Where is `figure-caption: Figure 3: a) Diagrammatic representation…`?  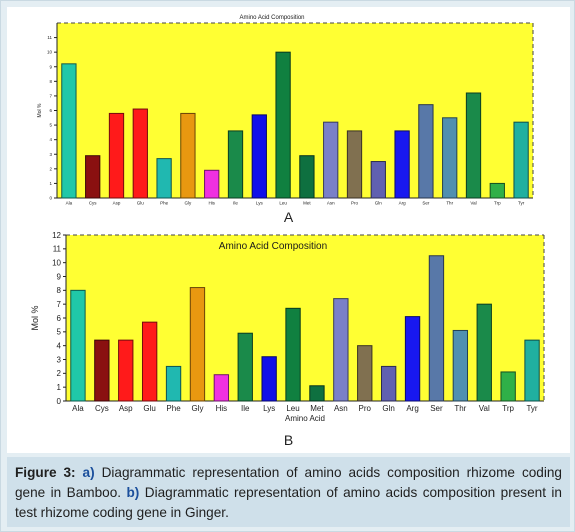
figure-caption: Figure 3: a) Diagrammatic representation… is located at coordinates (288, 492).